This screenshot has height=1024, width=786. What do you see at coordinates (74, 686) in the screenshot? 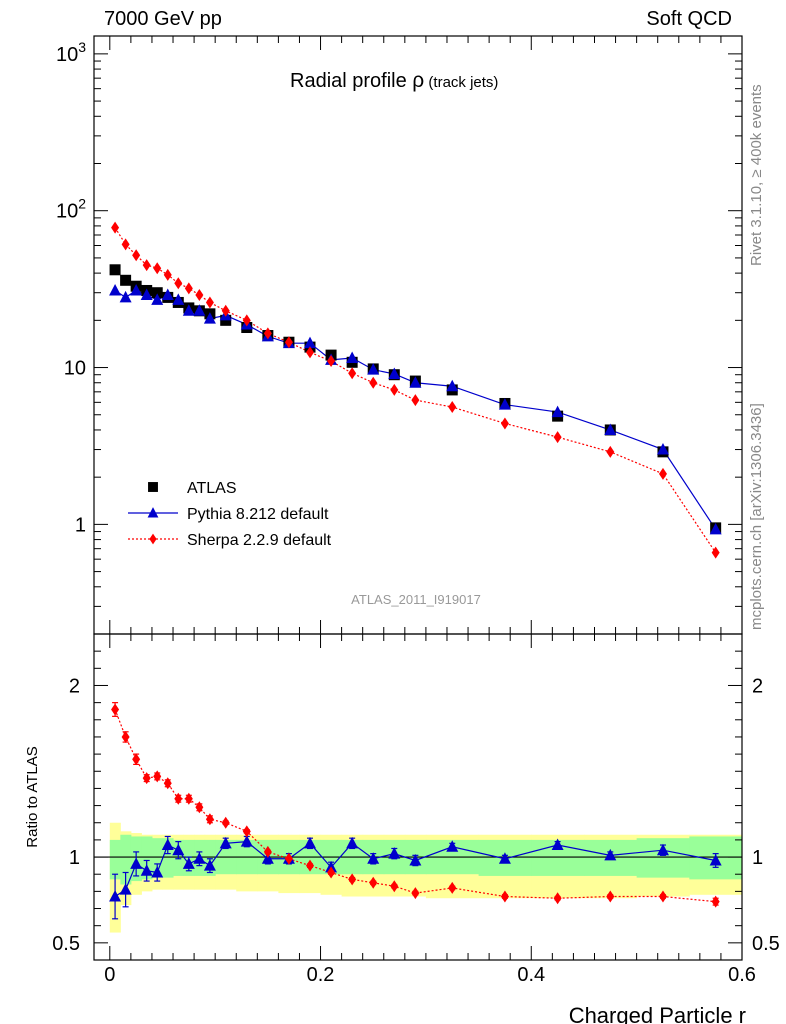
I see `ratio-tick-label-left: 2` at bounding box center [74, 686].